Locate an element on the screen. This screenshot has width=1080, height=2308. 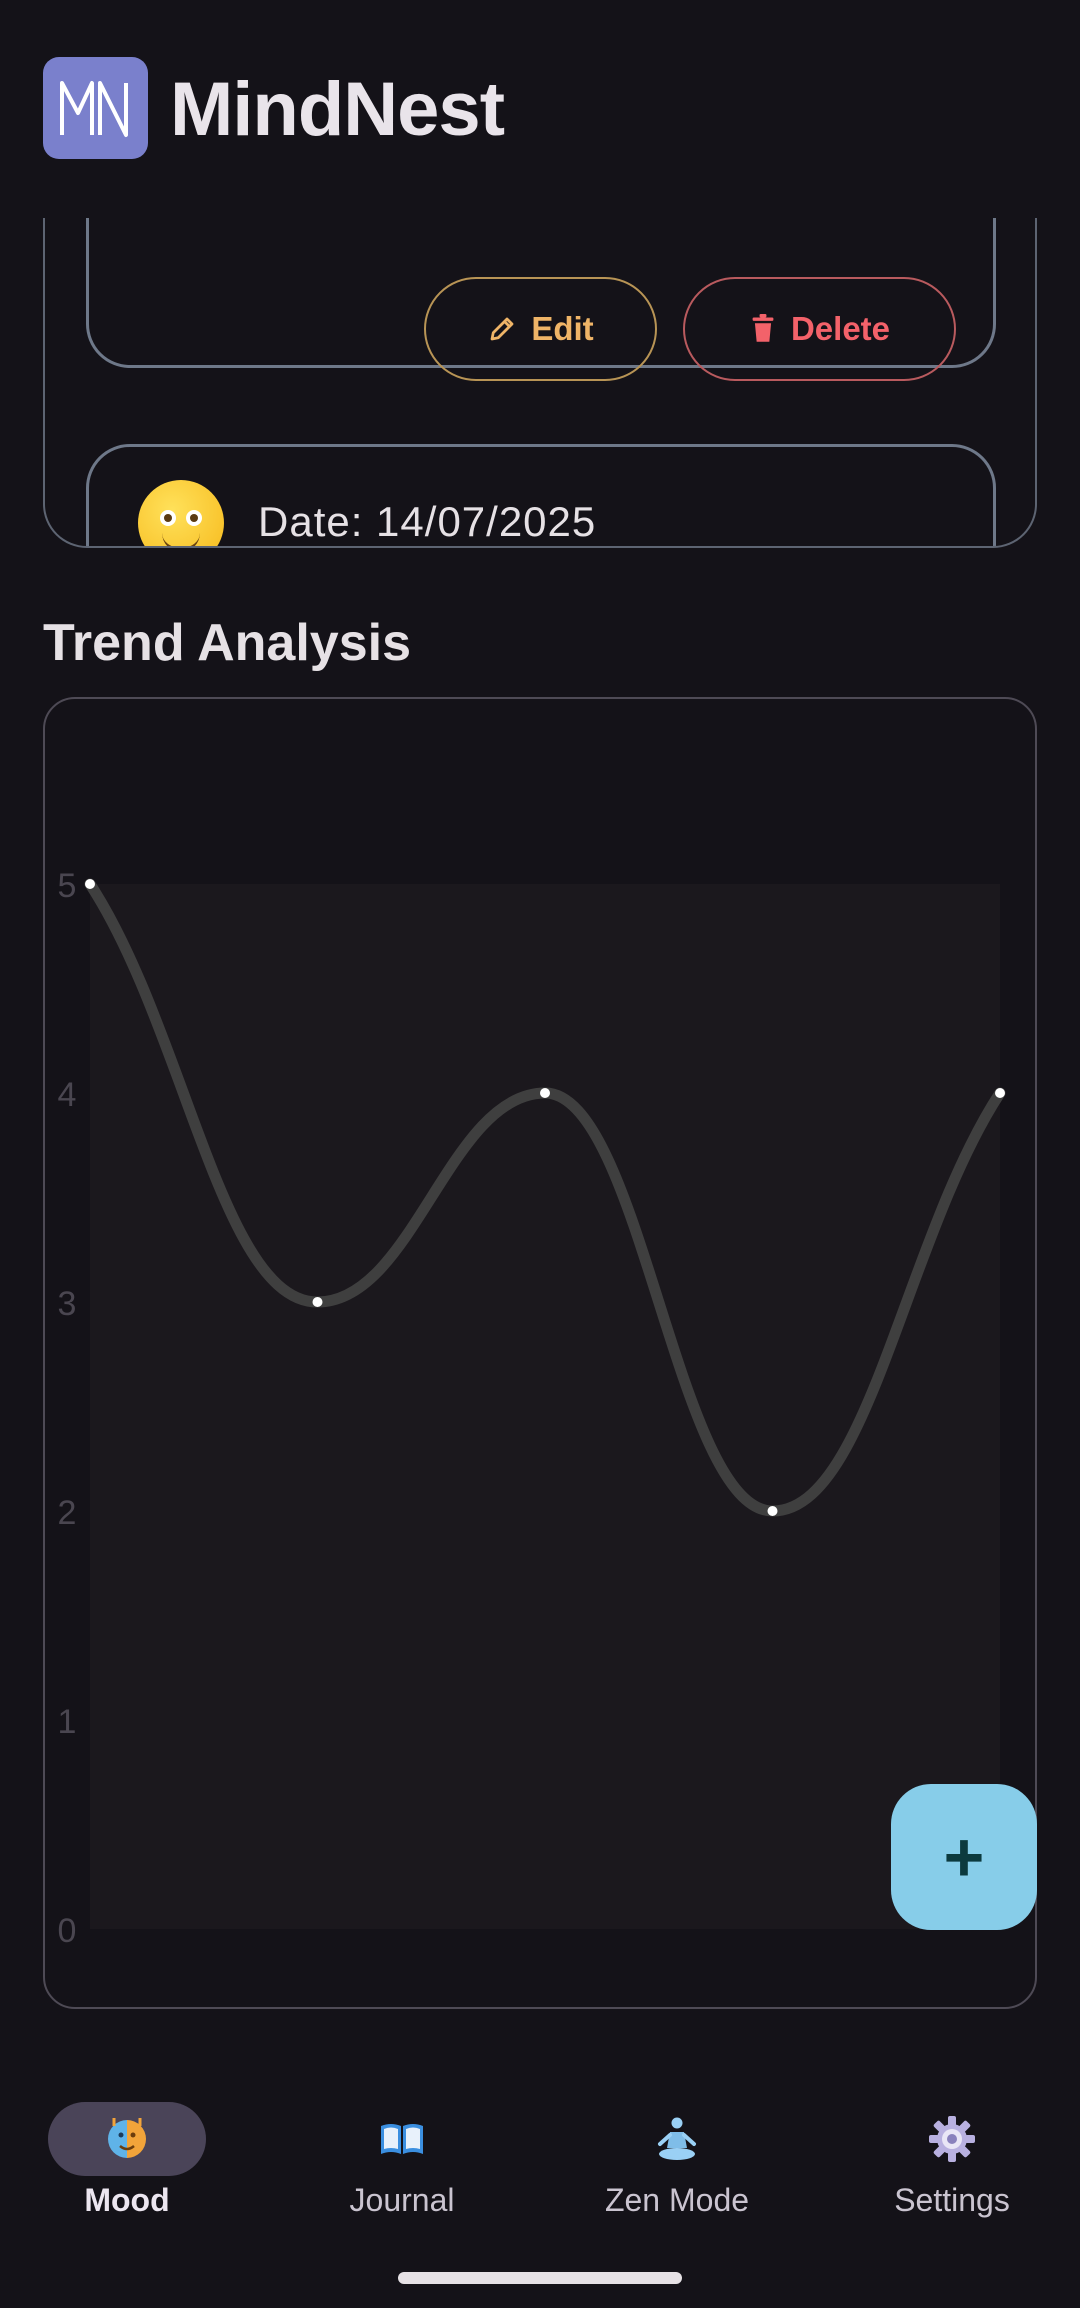
nav-label-settings: Settings is located at coordinates (952, 2200).